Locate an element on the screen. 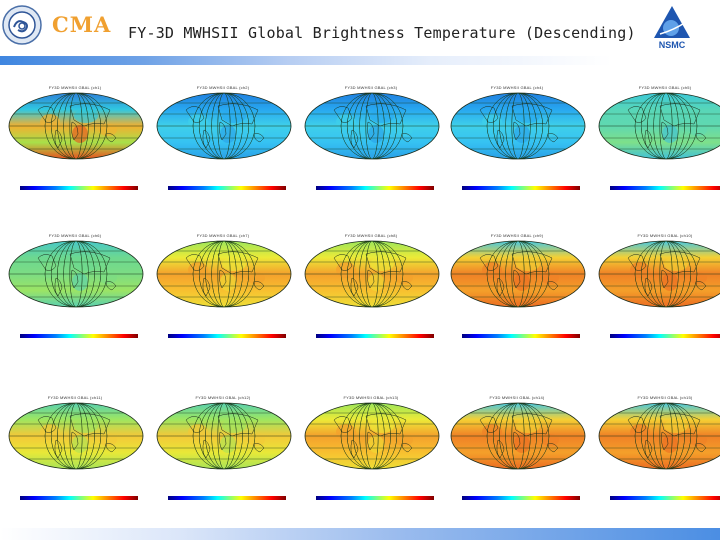 This screenshot has height=540, width=720. nsmc-label: NSMC is located at coordinates (672, 45).